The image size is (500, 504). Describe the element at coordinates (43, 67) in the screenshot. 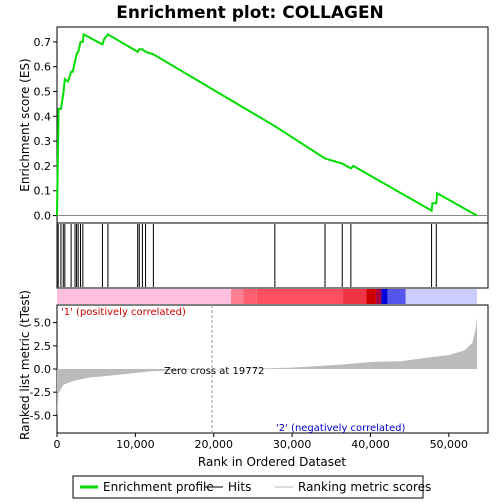

I see `es-y-tick-label: 0.6` at that location.